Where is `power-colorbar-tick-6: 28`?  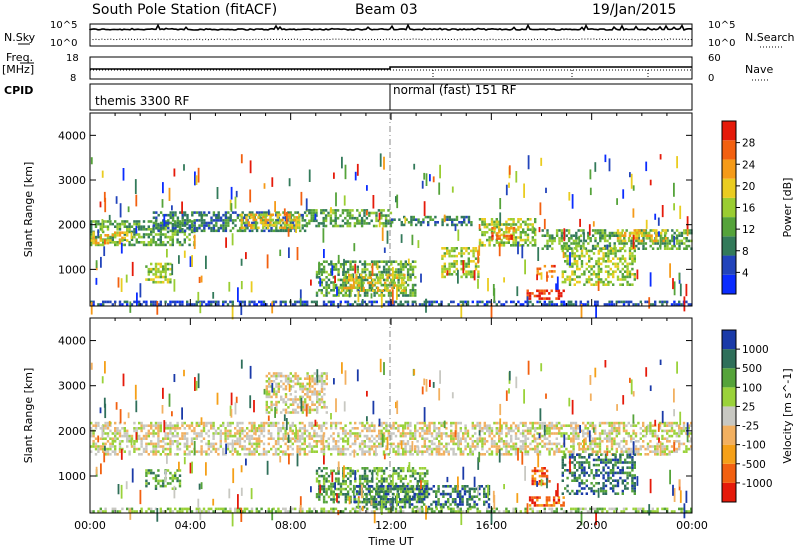
power-colorbar-tick-6: 28 is located at coordinates (748, 144).